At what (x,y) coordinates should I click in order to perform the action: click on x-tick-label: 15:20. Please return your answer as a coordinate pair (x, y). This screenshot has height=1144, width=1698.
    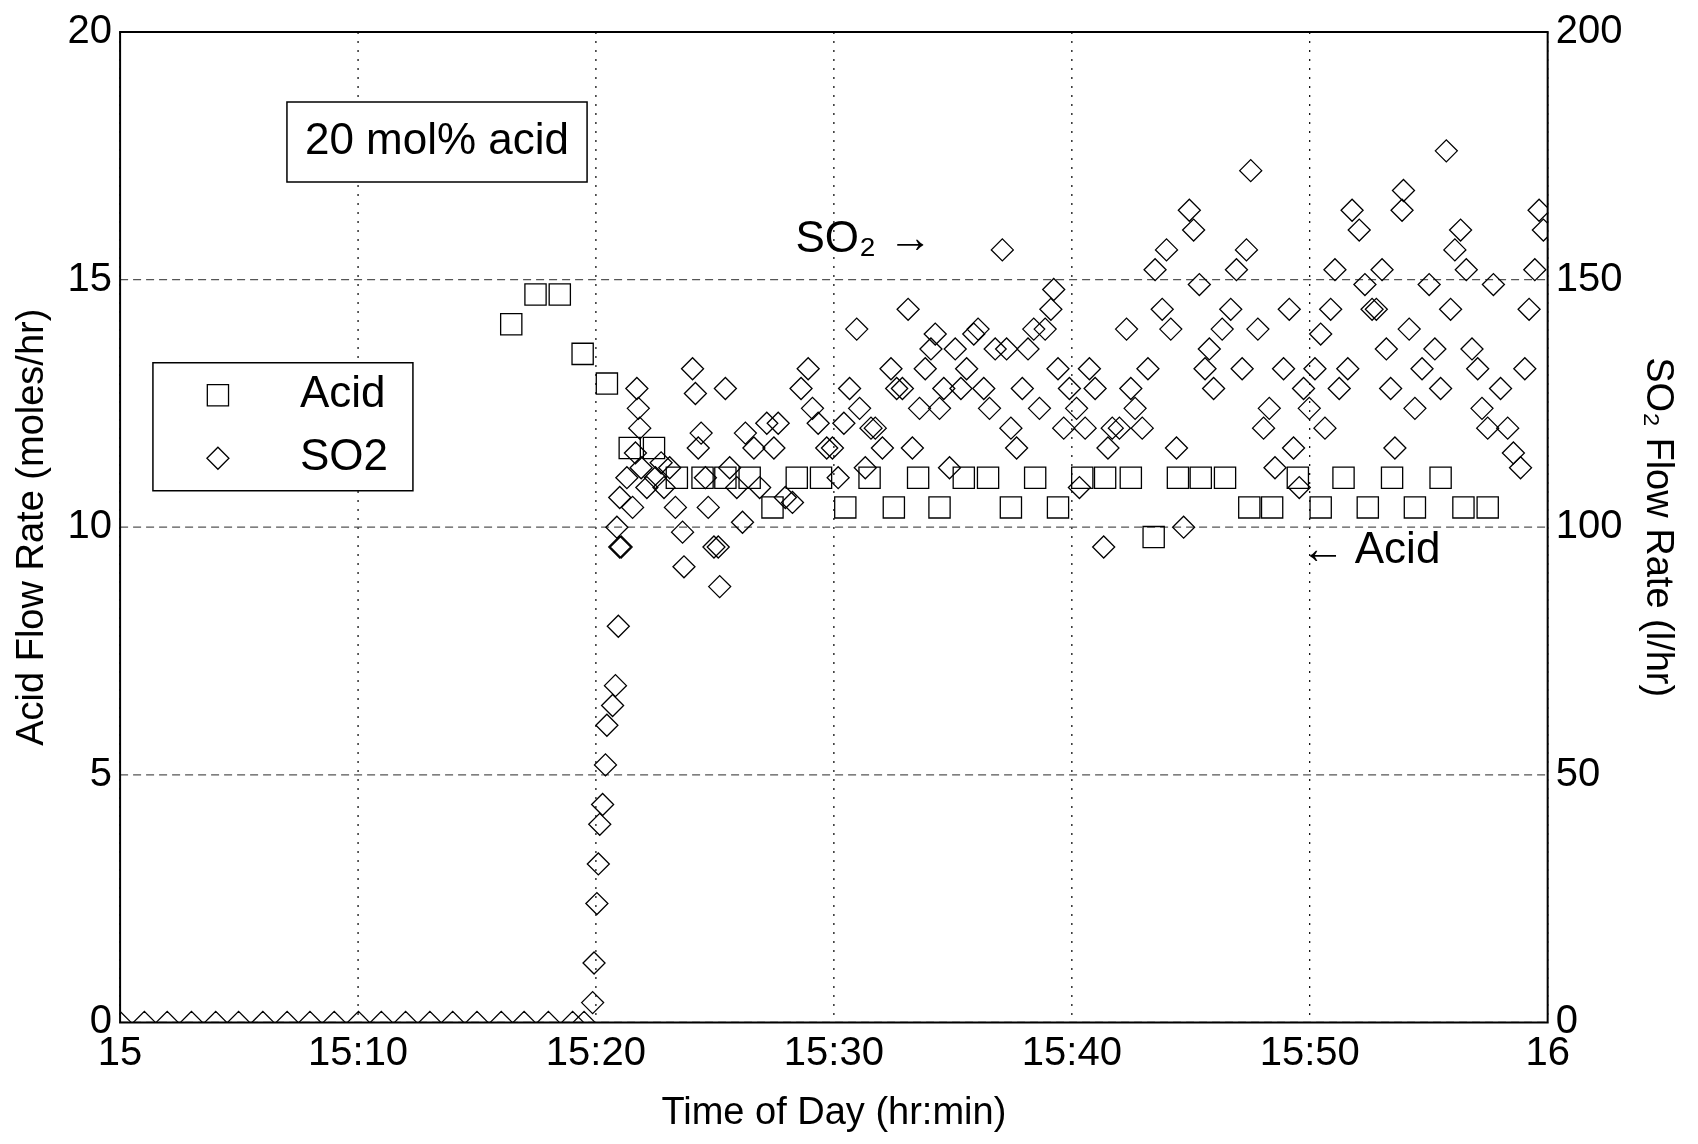
    Looking at the image, I should click on (595, 1051).